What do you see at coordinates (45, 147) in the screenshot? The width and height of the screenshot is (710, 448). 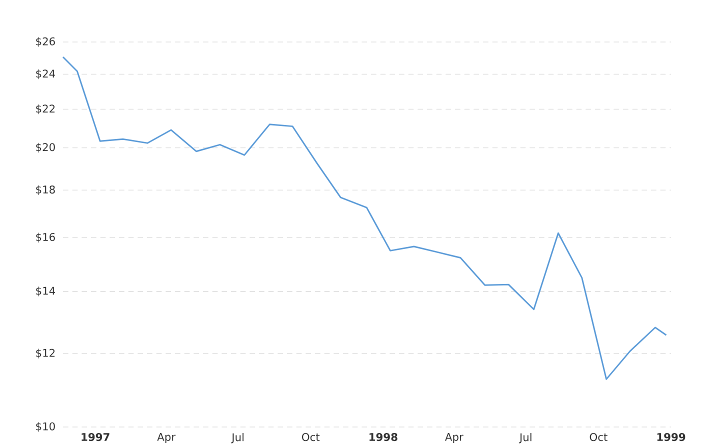 I see `y-tick-label: $20` at bounding box center [45, 147].